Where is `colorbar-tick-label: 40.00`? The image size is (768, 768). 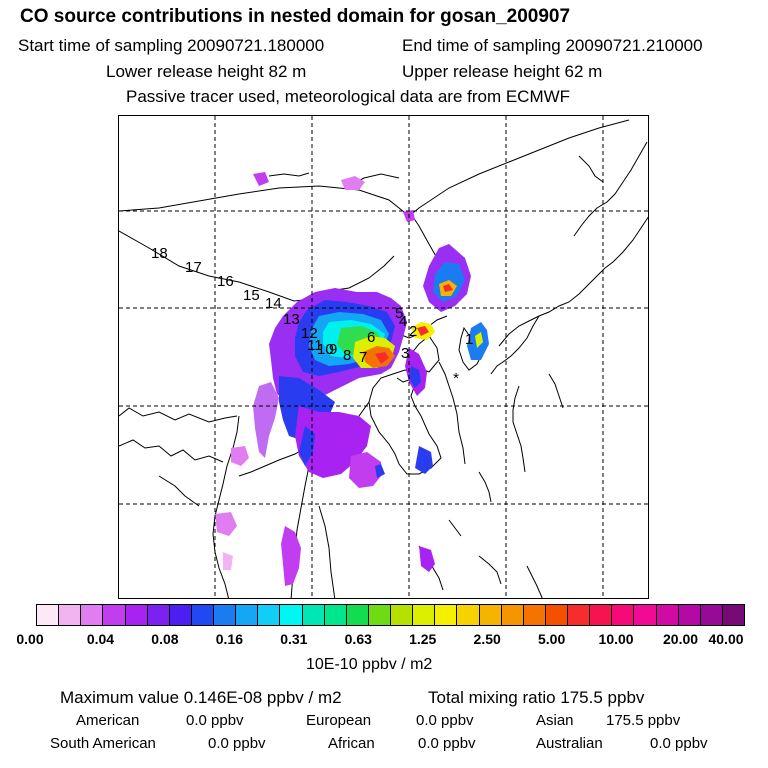 colorbar-tick-label: 40.00 is located at coordinates (726, 639).